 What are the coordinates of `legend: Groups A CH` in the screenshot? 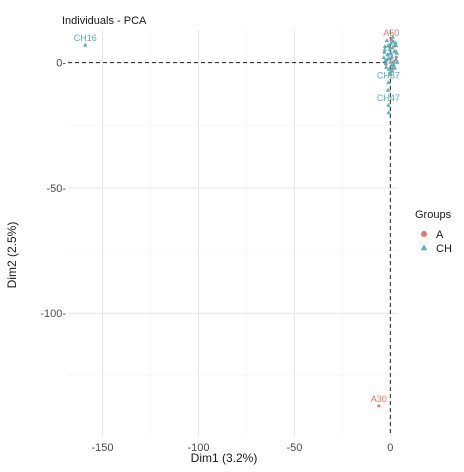 It's located at (433, 232).